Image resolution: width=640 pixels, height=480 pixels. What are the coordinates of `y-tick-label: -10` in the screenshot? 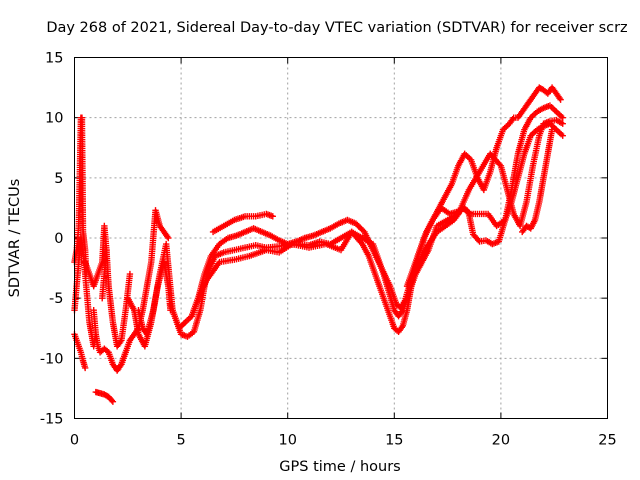 It's located at (52, 359).